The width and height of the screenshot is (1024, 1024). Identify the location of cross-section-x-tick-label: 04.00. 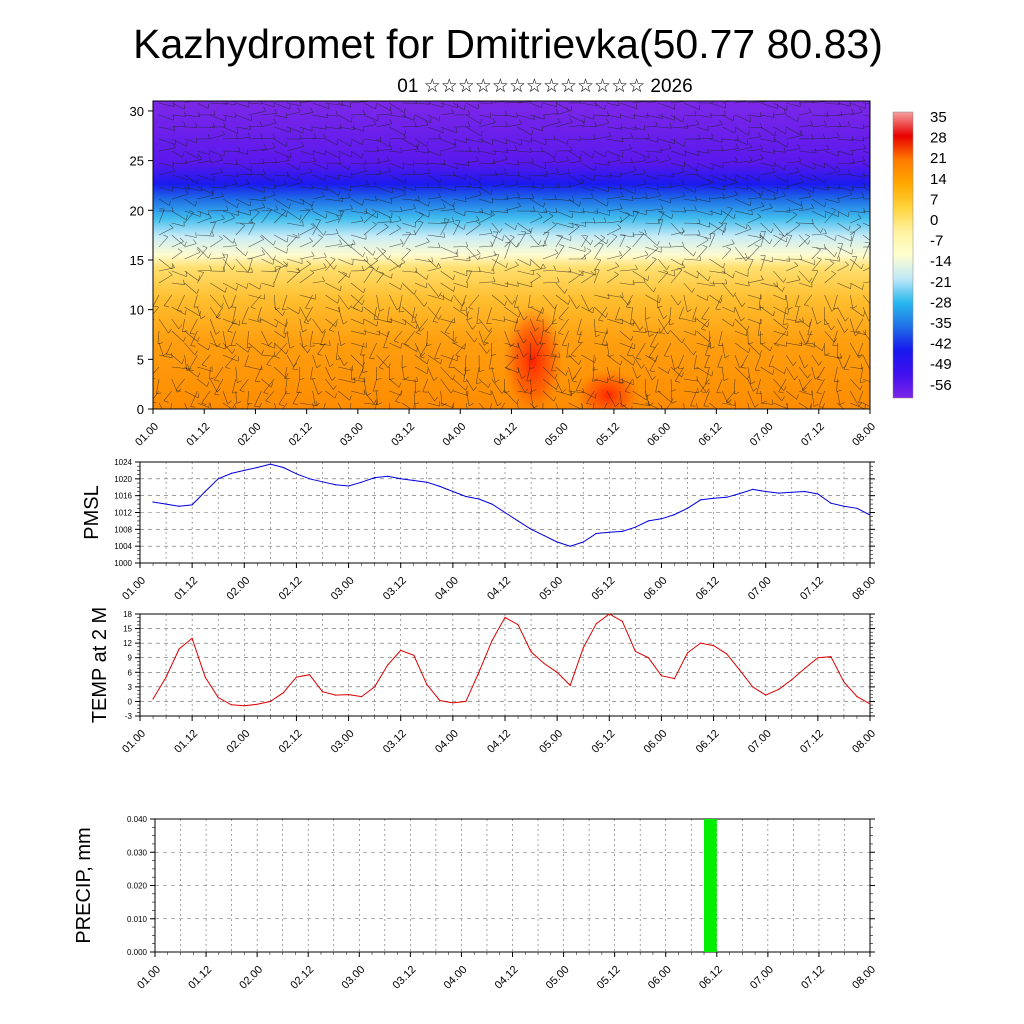
(454, 435).